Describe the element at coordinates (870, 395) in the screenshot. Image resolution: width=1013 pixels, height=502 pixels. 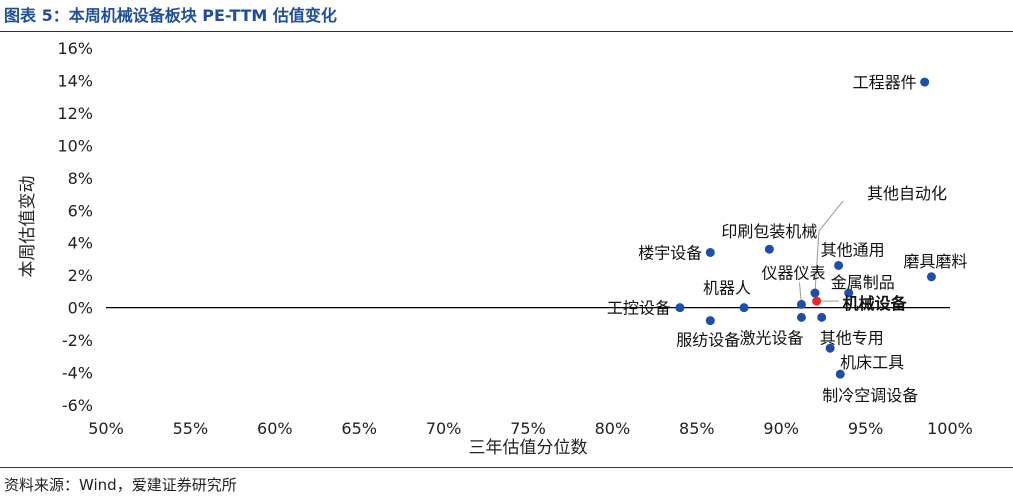
I see `point-label: 制冷空调设备` at that location.